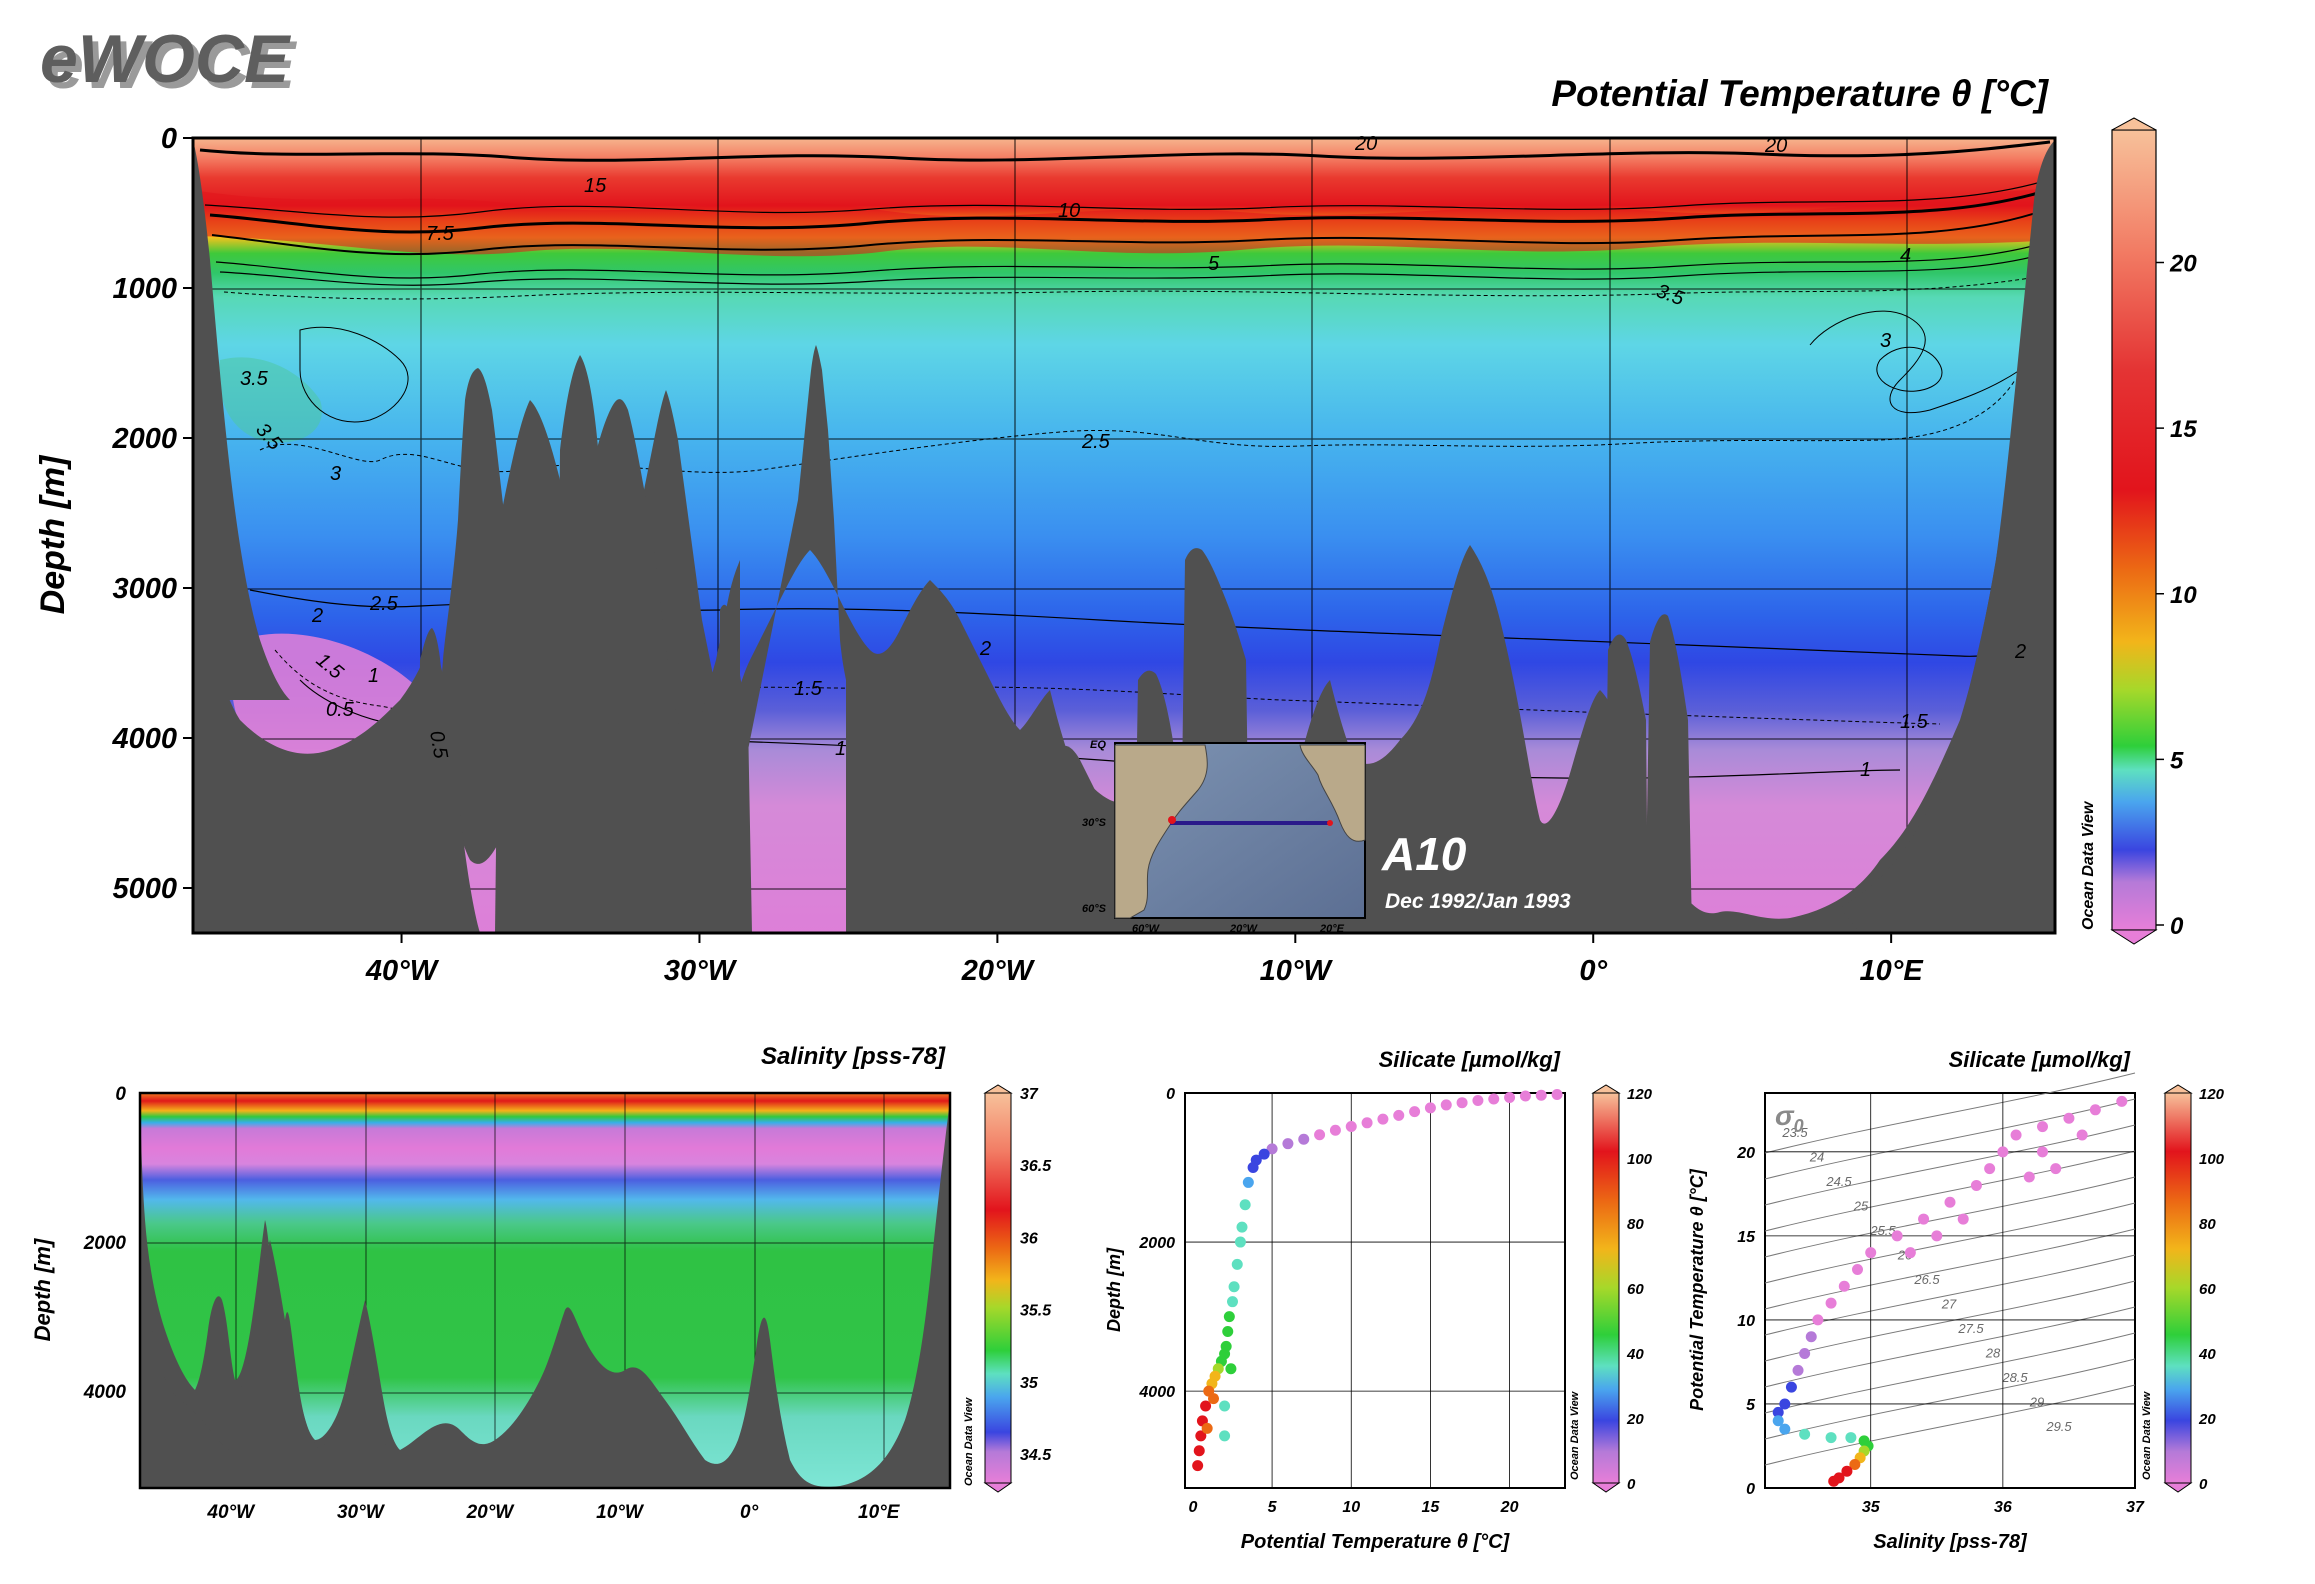  I want to click on main-x-ticks: 40°W 30°W 20°W 10°W 0° 10°E, so click(1144, 960).